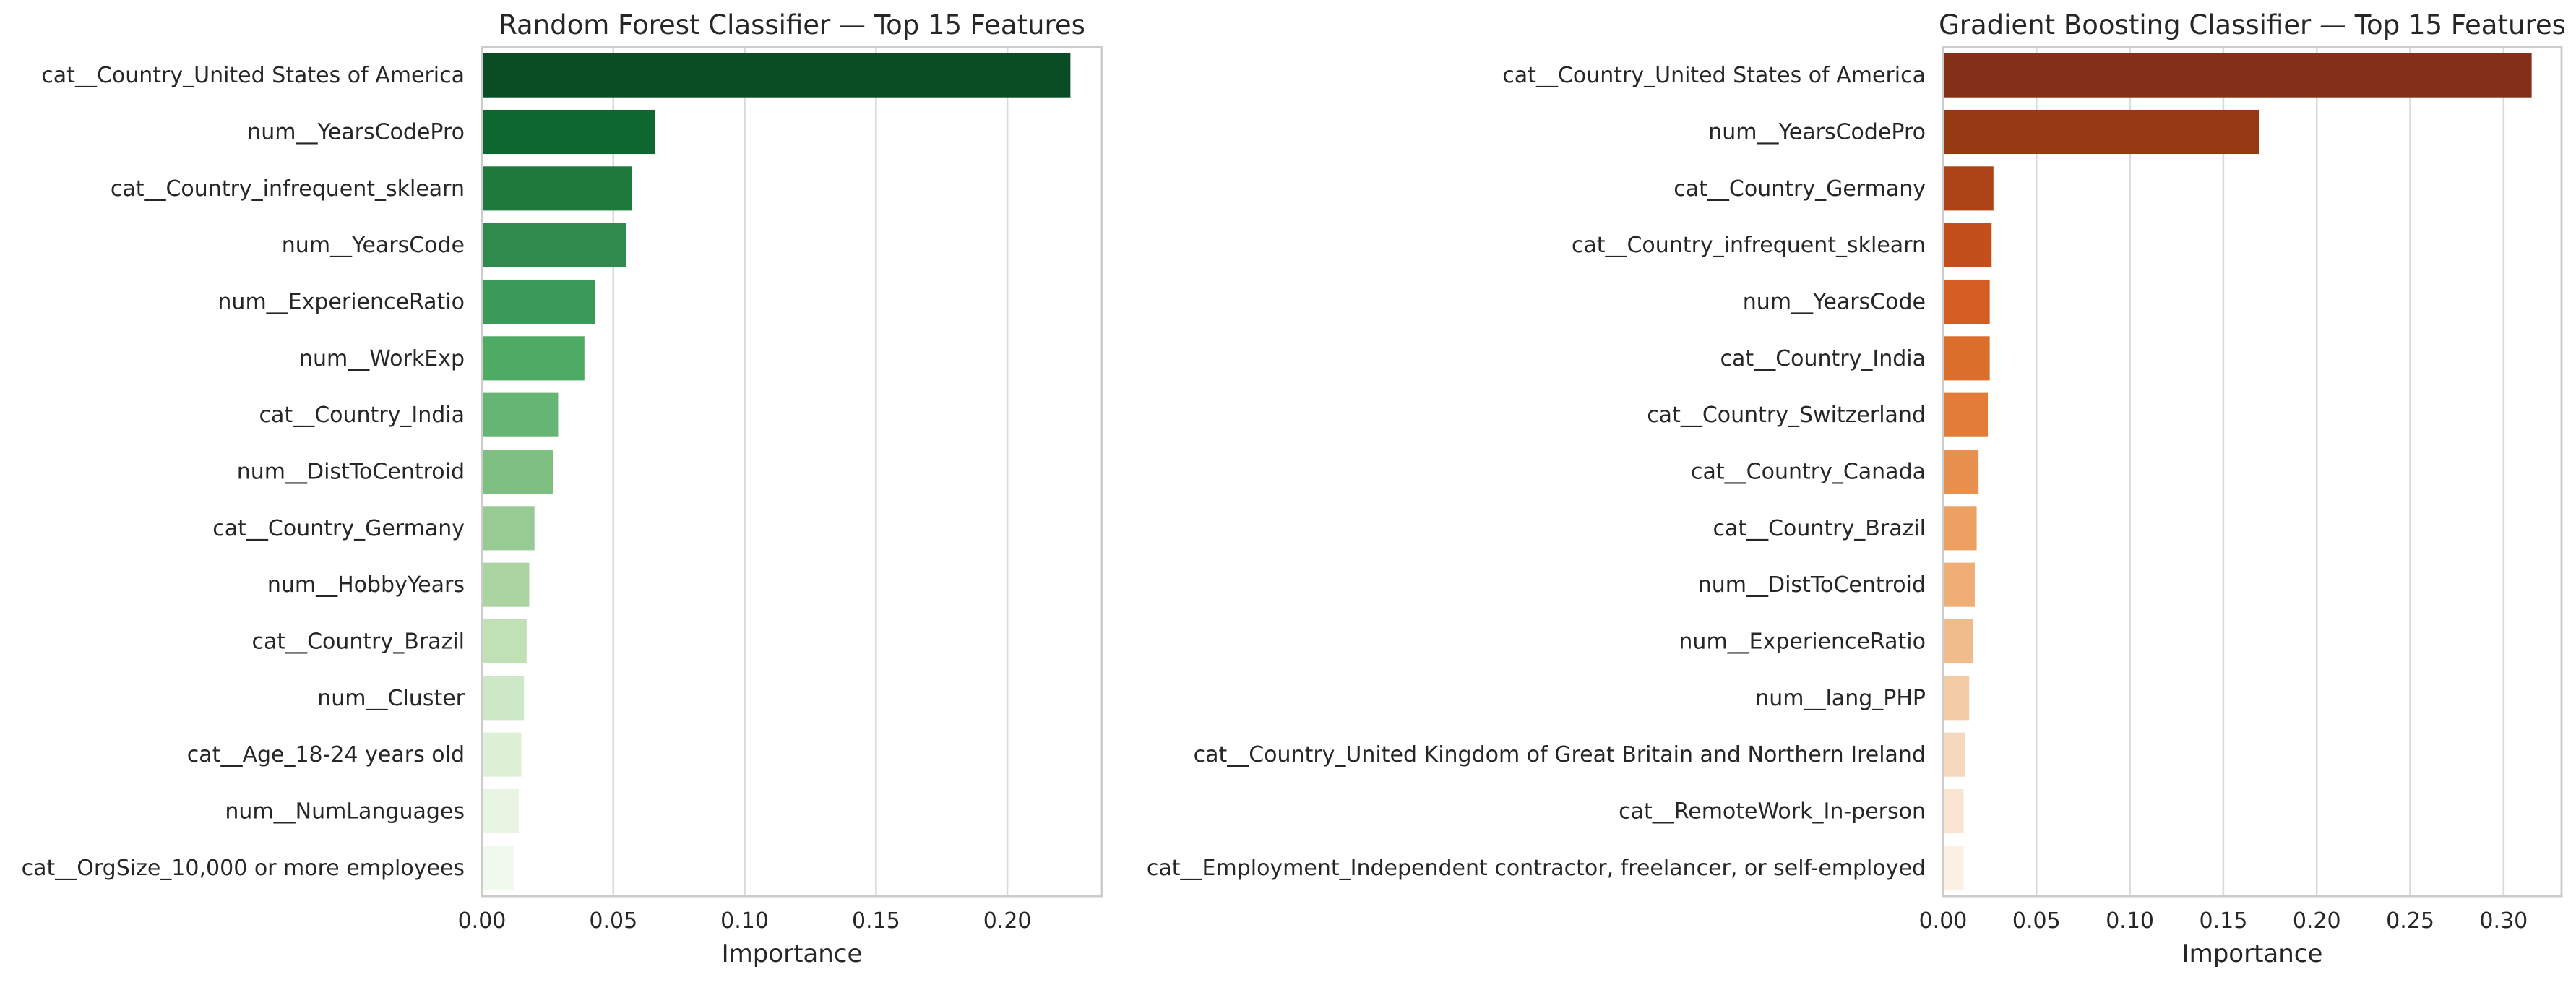 The image size is (2576, 985). I want to click on rf-category-label: cat__Country_United States of America, so click(253, 75).